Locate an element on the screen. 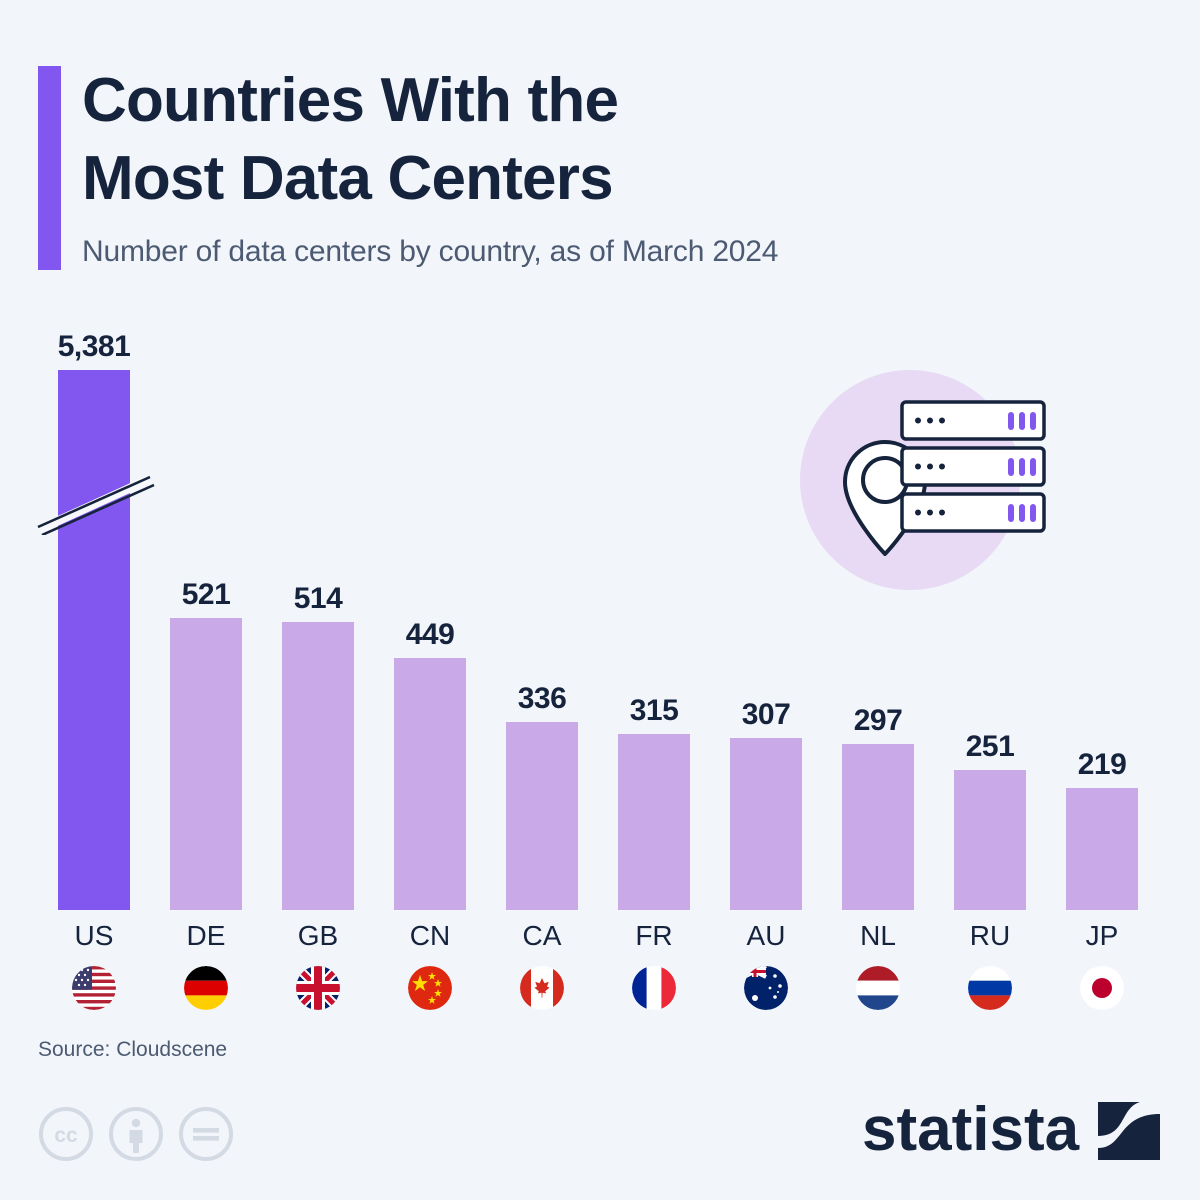 The image size is (1200, 1200). bar-fr is located at coordinates (654, 822).